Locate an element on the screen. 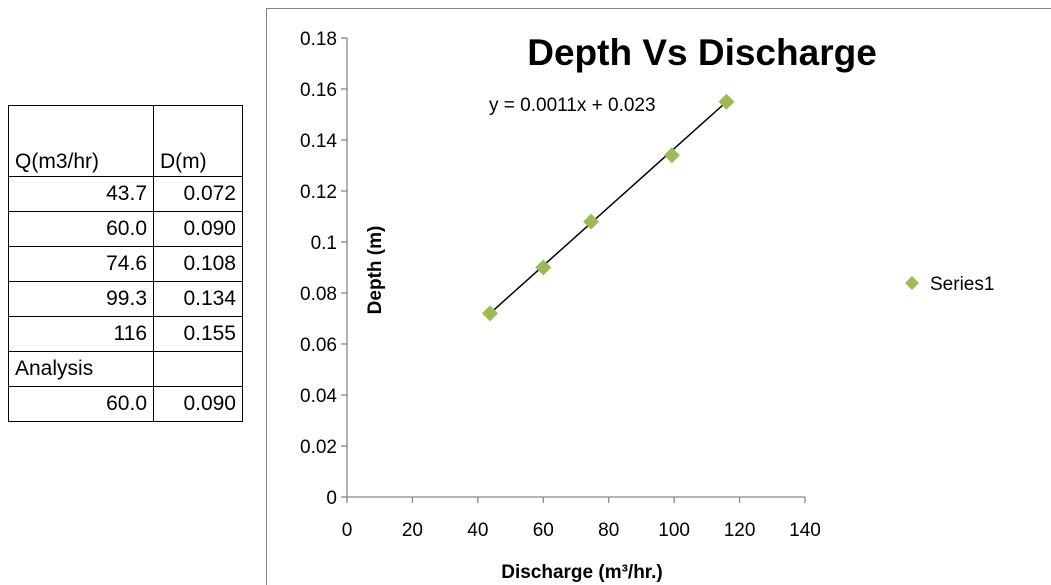 The height and width of the screenshot is (585, 1051). cell-discharge: 74.6 is located at coordinates (81, 264).